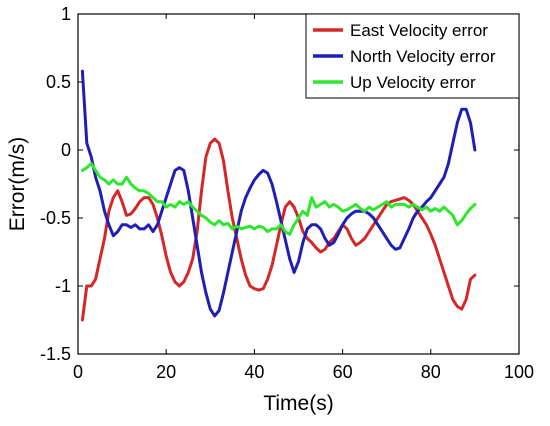 Image resolution: width=550 pixels, height=426 pixels. Describe the element at coordinates (78, 372) in the screenshot. I see `x-tick-label: 0` at that location.